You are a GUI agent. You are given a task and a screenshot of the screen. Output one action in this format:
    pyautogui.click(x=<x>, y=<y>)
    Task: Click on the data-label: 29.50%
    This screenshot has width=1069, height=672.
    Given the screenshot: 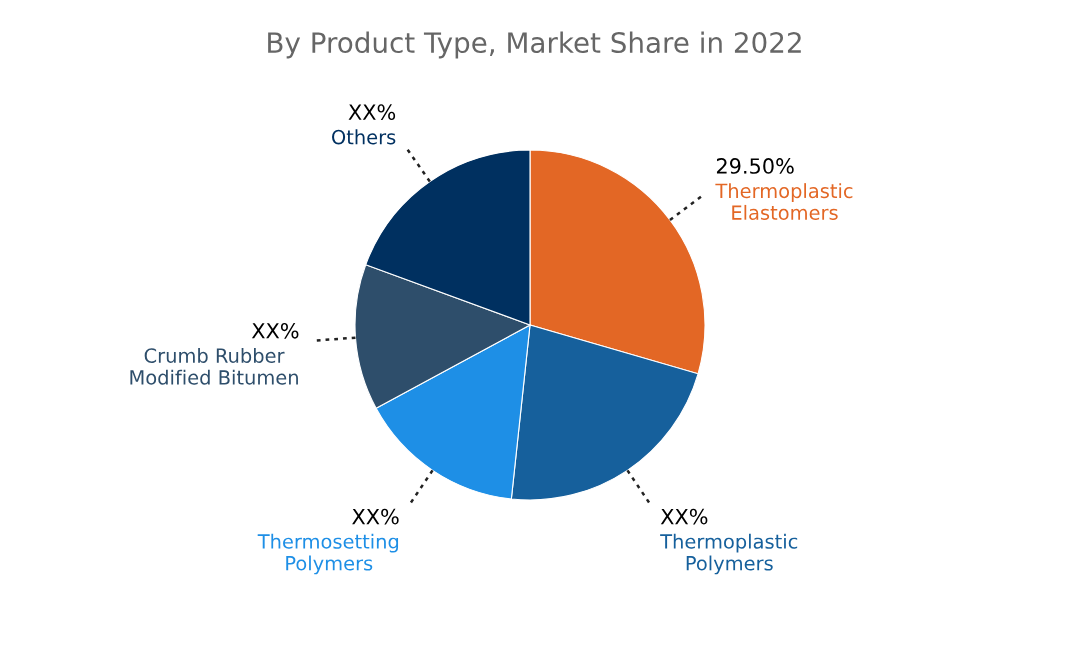 What is the action you would take?
    pyautogui.click(x=755, y=166)
    